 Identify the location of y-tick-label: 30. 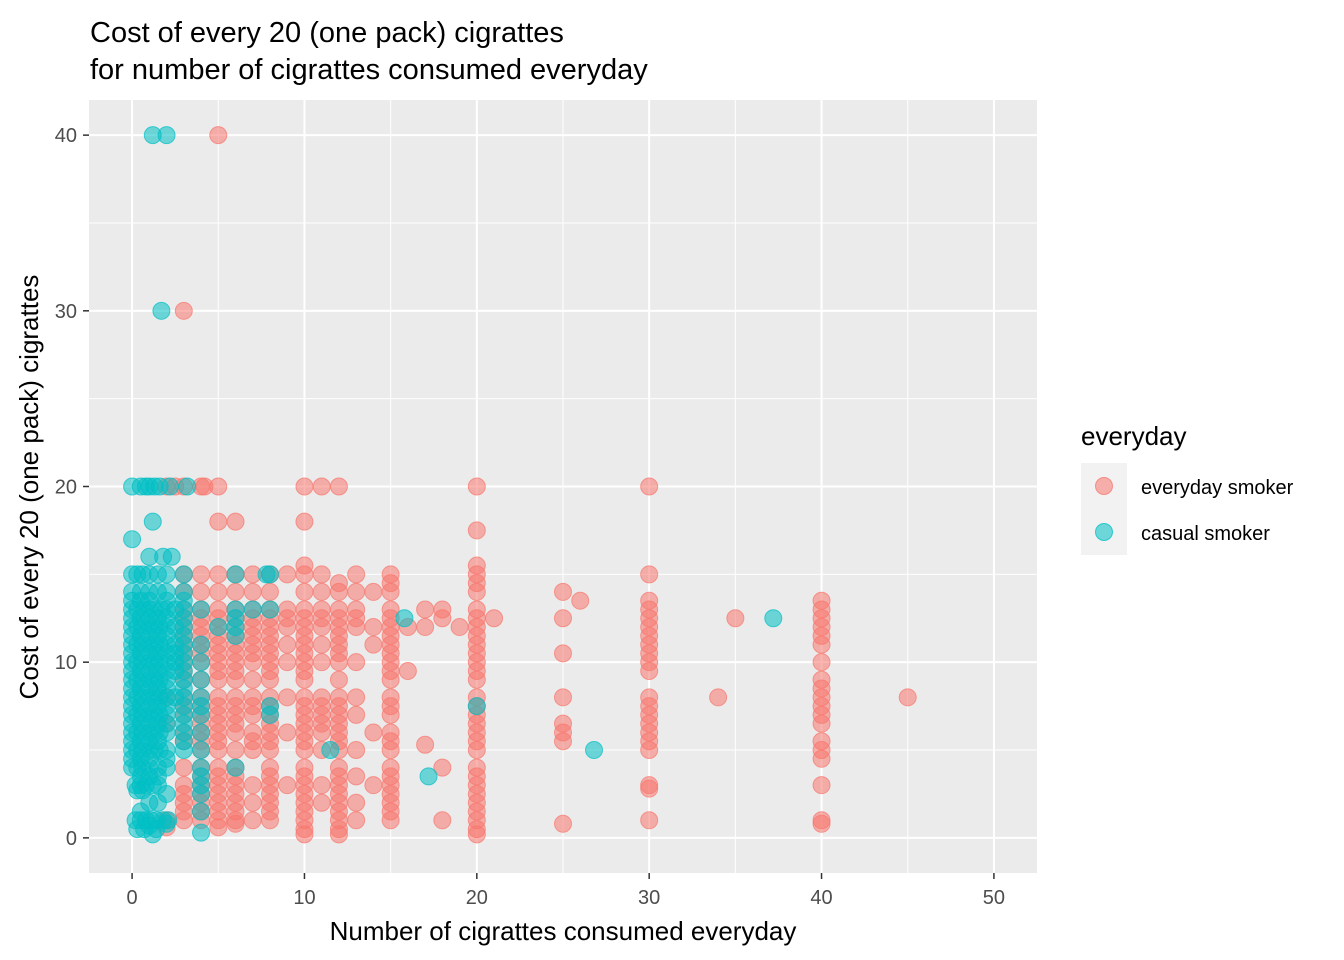
(66, 312).